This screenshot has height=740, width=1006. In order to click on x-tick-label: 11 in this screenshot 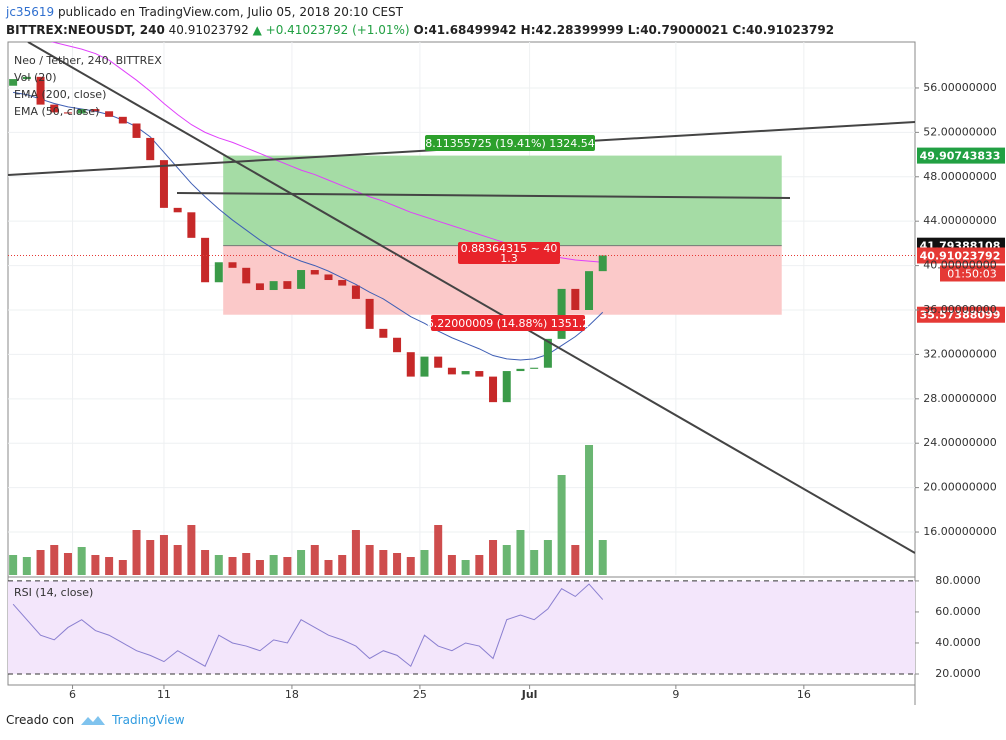, I will do `click(164, 694)`.